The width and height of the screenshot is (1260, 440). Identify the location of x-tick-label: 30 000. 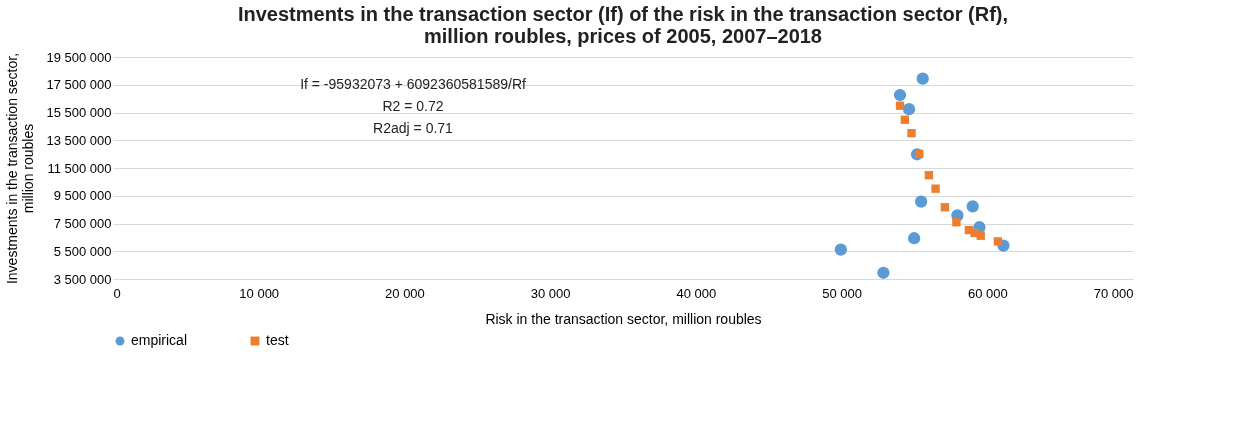
(550, 293).